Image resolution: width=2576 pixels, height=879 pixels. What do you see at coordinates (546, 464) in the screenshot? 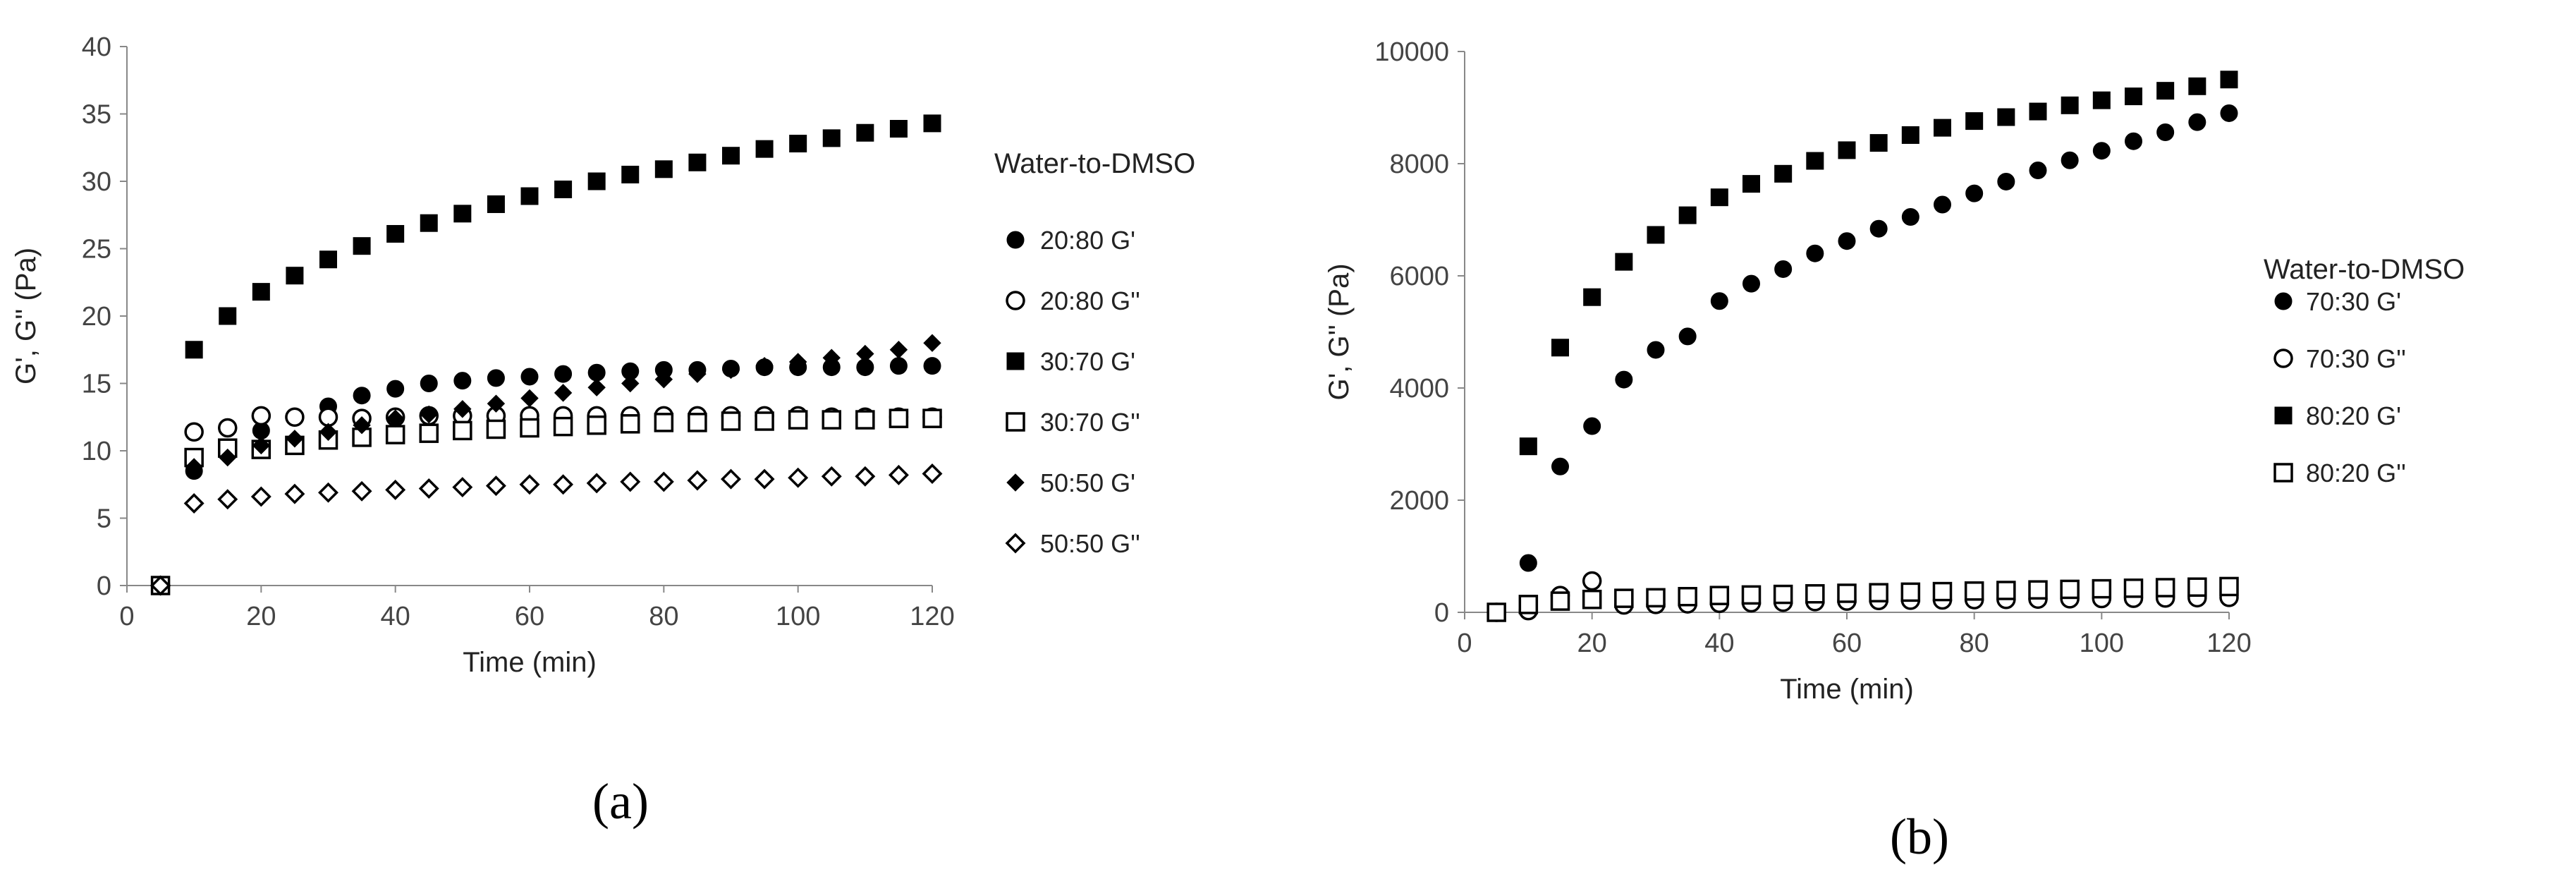
I see `series-50-50-g-` at bounding box center [546, 464].